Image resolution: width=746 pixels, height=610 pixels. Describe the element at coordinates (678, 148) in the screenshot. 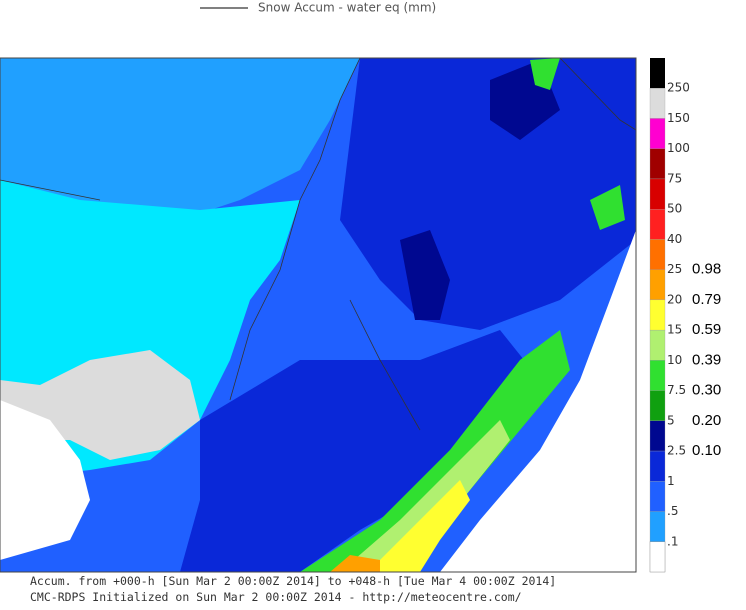

I see `scale-label: 100` at that location.